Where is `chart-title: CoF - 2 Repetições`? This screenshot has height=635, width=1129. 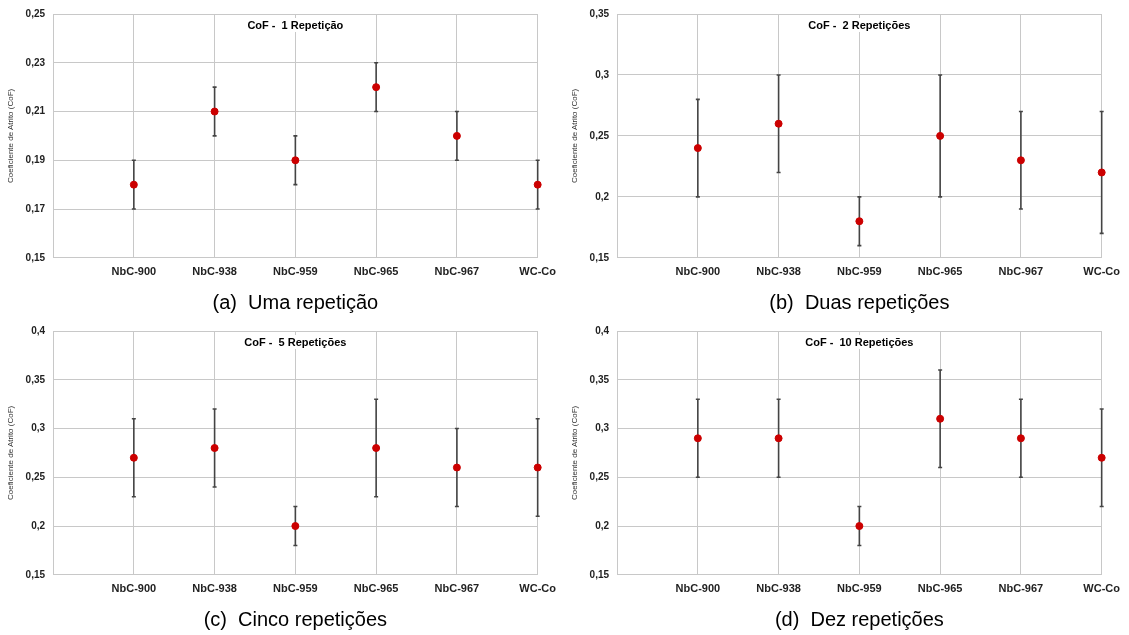 chart-title: CoF - 2 Repetições is located at coordinates (859, 24).